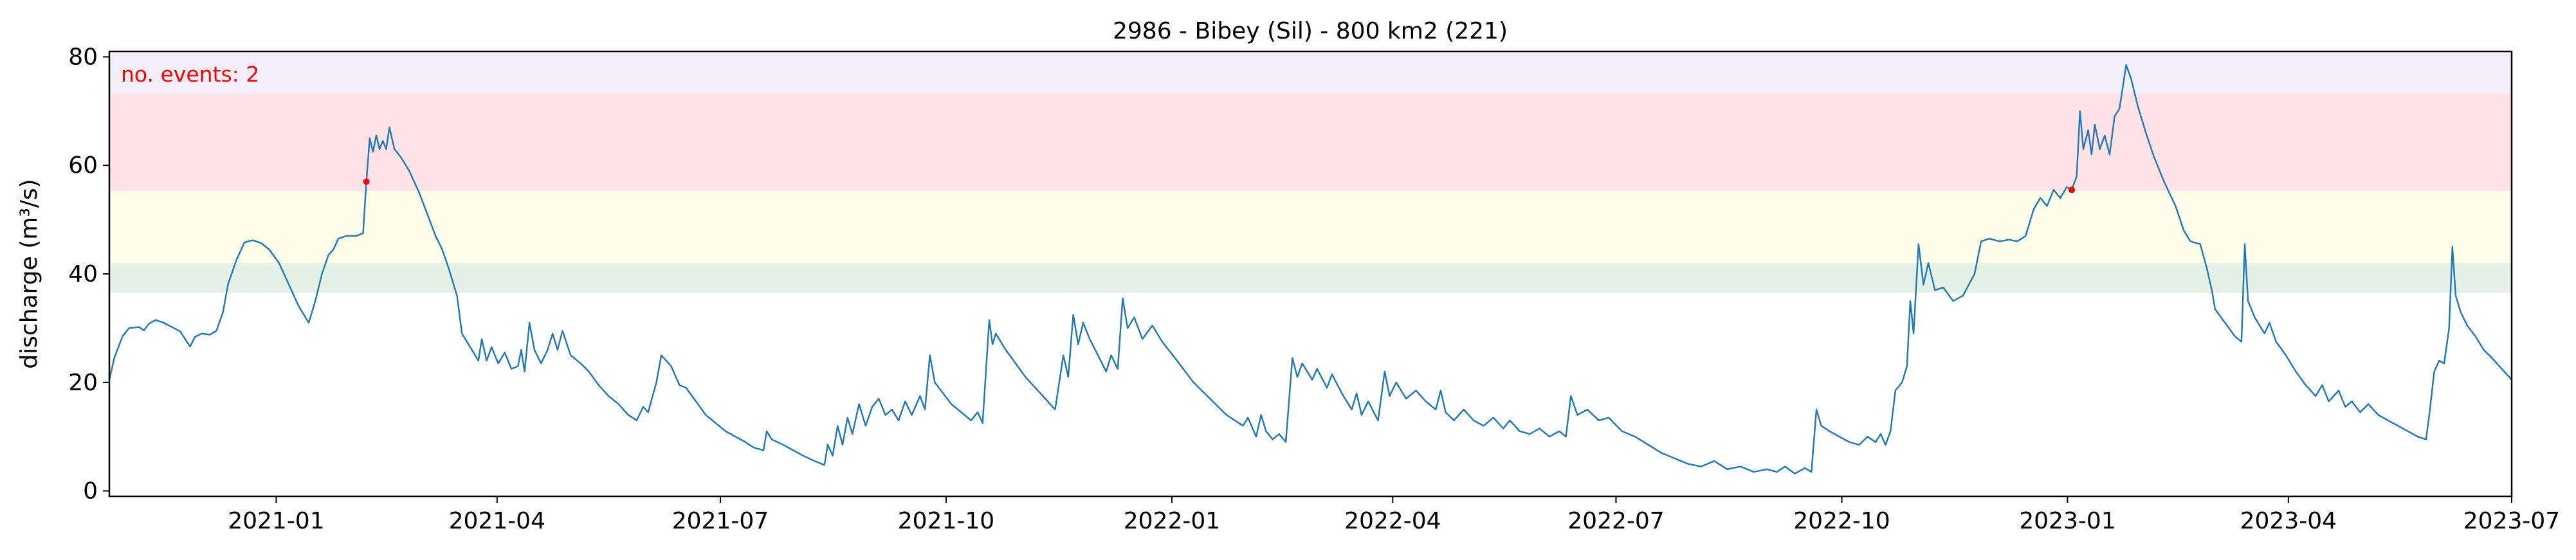  I want to click on events-count-annotation: no. events: 2, so click(190, 74).